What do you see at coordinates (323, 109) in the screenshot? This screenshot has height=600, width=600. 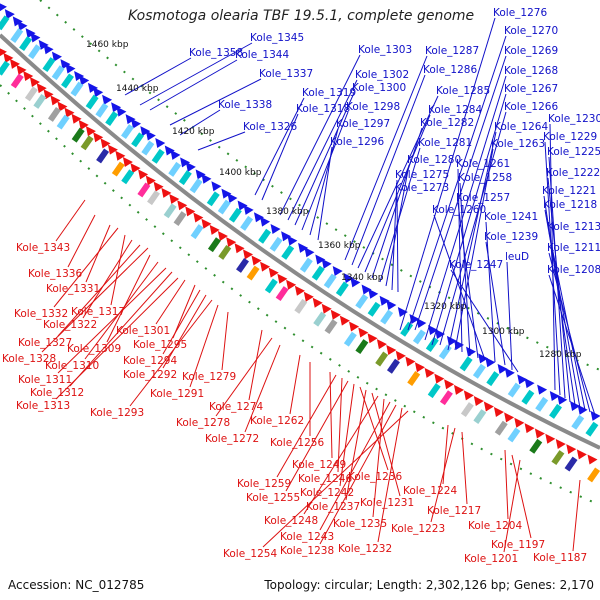 I see `forward-gene-label: Kole_1318` at bounding box center [323, 109].